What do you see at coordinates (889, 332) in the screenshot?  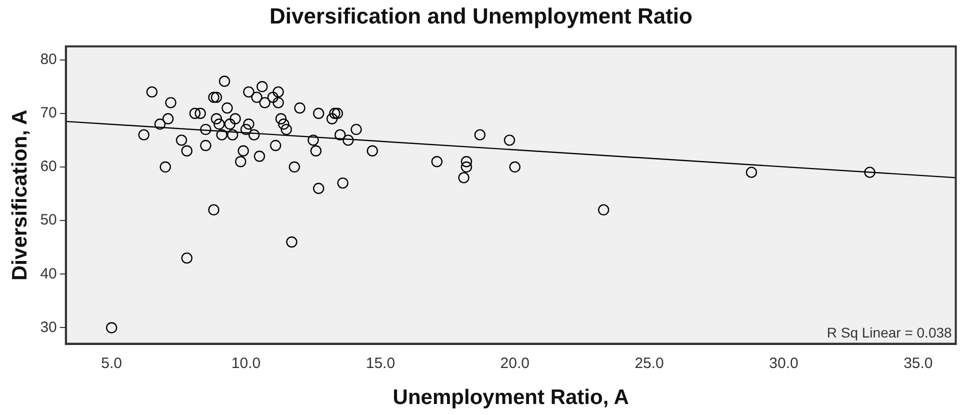 I see `annotation: R Sq Linear = 0.038` at bounding box center [889, 332].